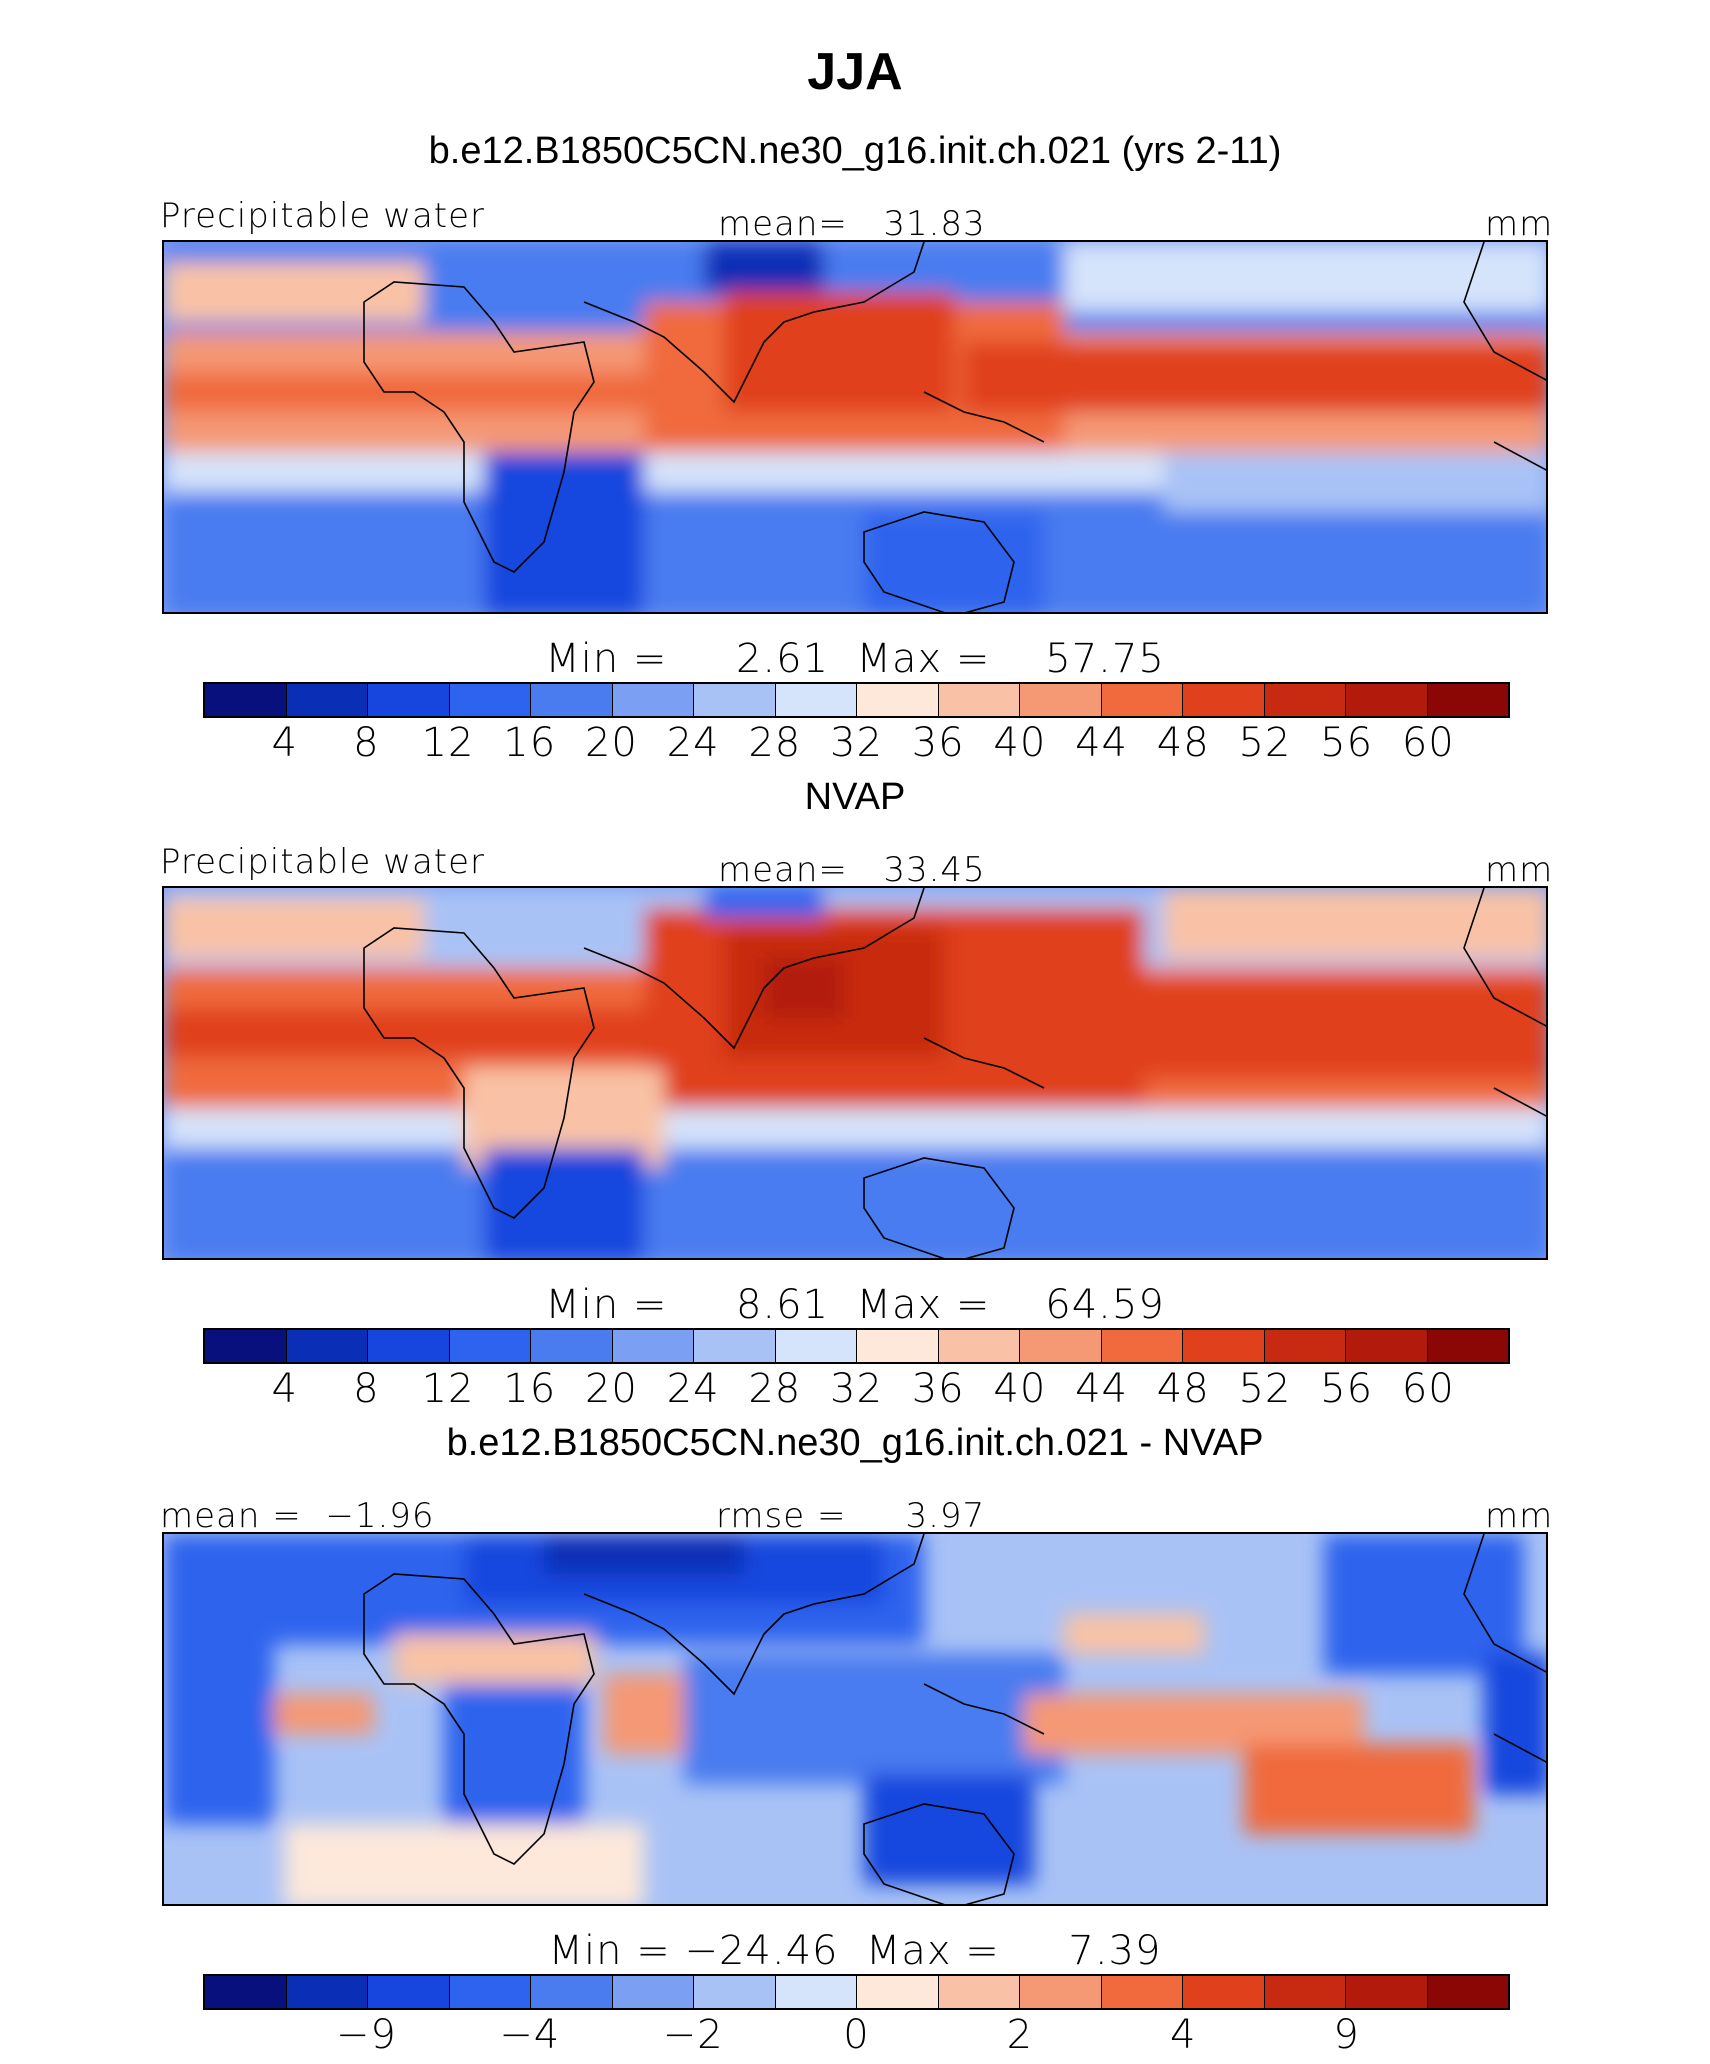 This screenshot has width=1710, height=2064. Describe the element at coordinates (693, 2035) in the screenshot. I see `colorbar-tick-label: −2` at that location.